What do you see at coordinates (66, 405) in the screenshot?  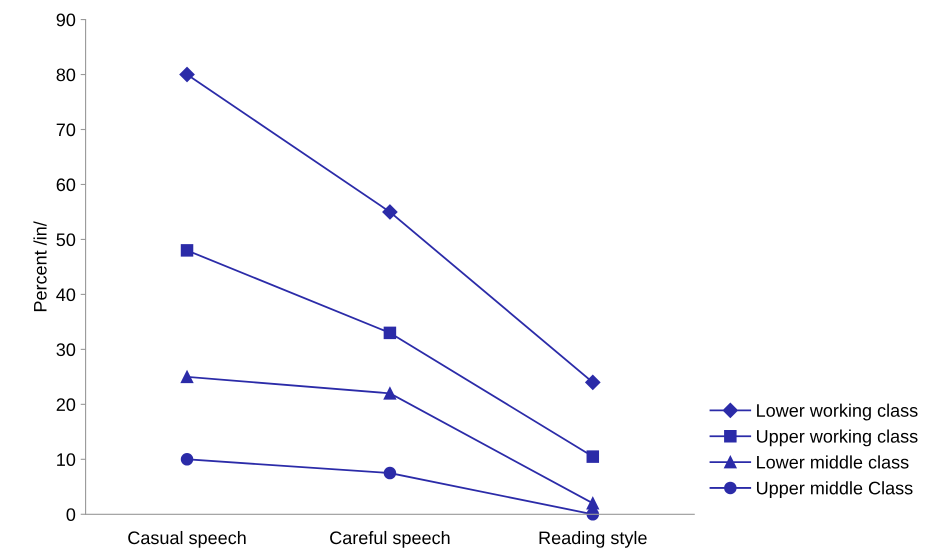 I see `y-tick-label: 20` at bounding box center [66, 405].